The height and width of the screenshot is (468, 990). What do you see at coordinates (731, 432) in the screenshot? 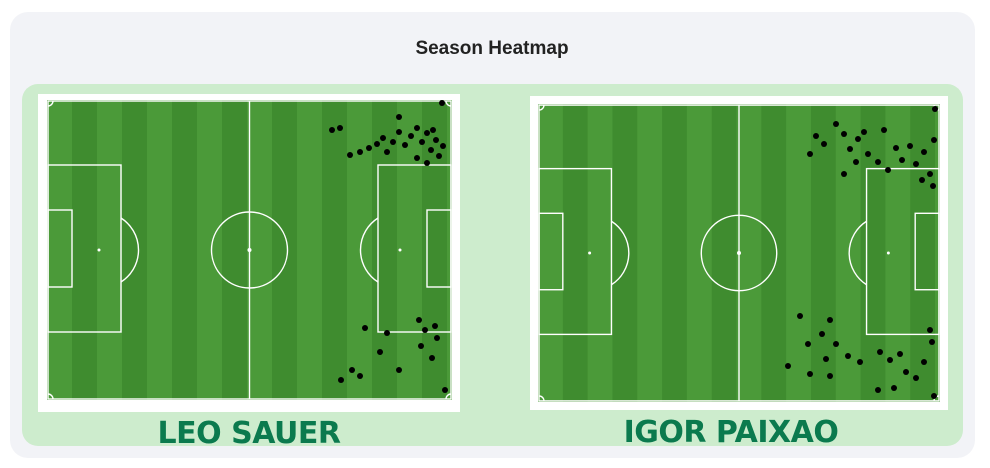
I see `player-name: IGOR PAIXAO` at bounding box center [731, 432].